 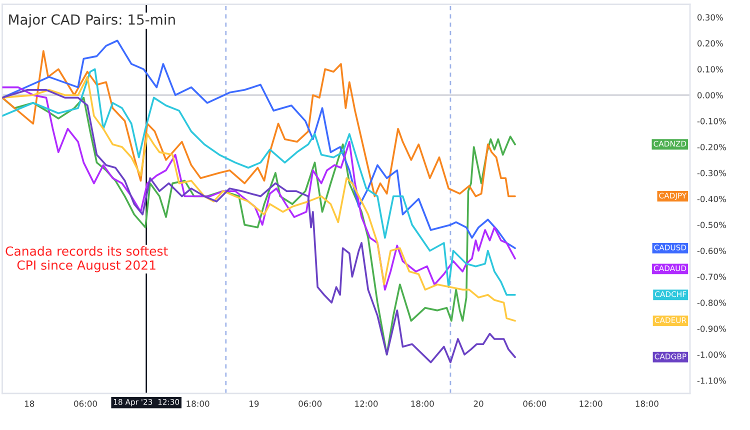 What do you see at coordinates (29, 403) in the screenshot?
I see `x-tick-label: 18` at bounding box center [29, 403].